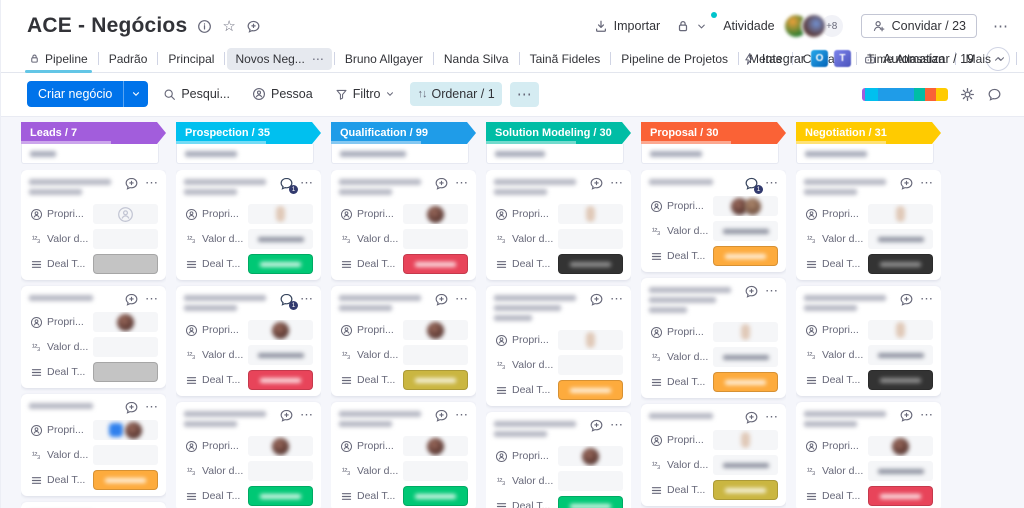  I want to click on permissions-button, so click(697, 22).